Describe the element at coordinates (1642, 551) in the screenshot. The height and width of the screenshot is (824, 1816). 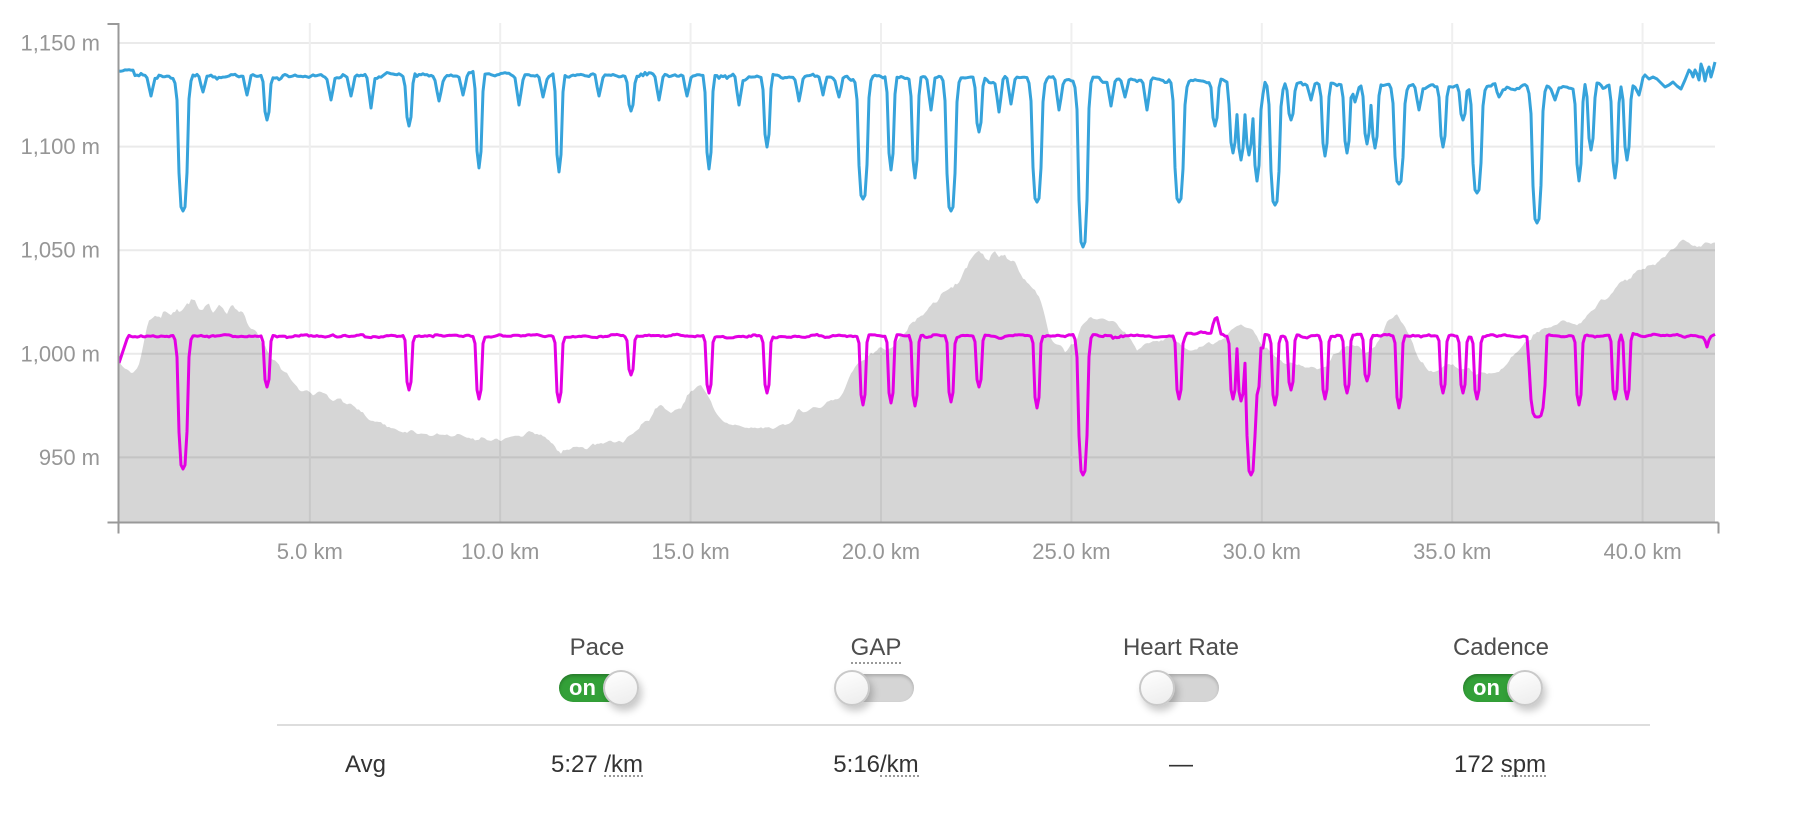
I see `svg-text: 40.0 km` at that location.